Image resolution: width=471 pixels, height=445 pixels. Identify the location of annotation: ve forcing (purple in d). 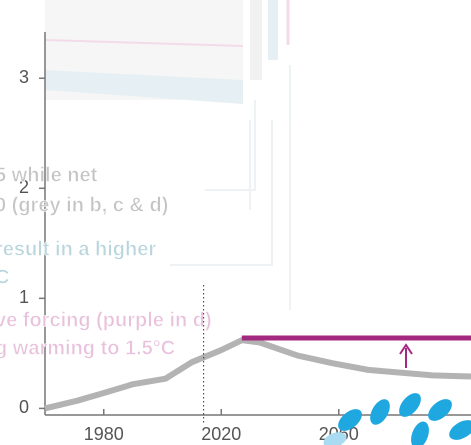
(106, 320).